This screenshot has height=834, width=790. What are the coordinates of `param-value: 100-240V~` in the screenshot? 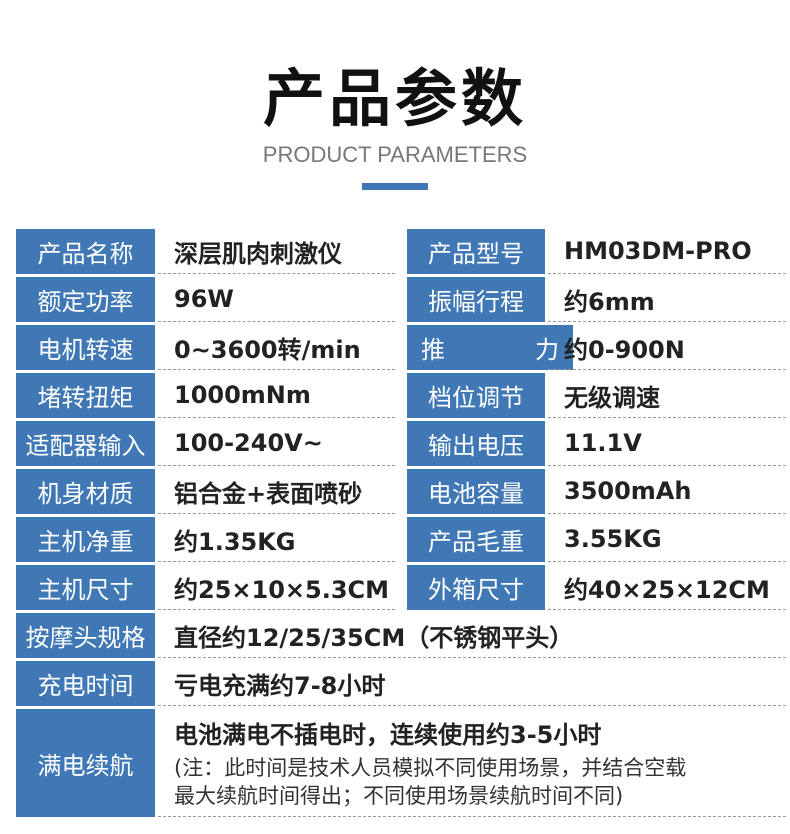 It's located at (276, 443).